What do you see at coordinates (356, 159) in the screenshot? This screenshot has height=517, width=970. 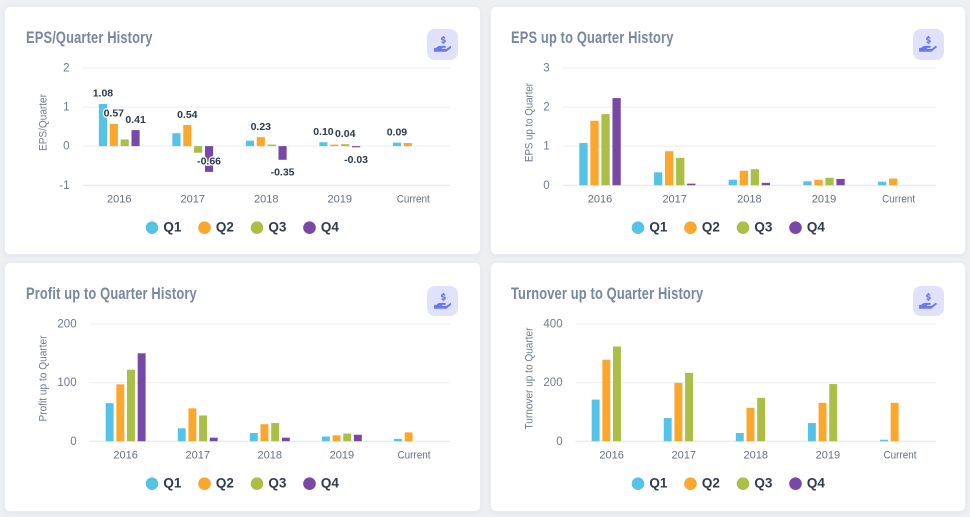 I see `svg-text: -0.03` at bounding box center [356, 159].